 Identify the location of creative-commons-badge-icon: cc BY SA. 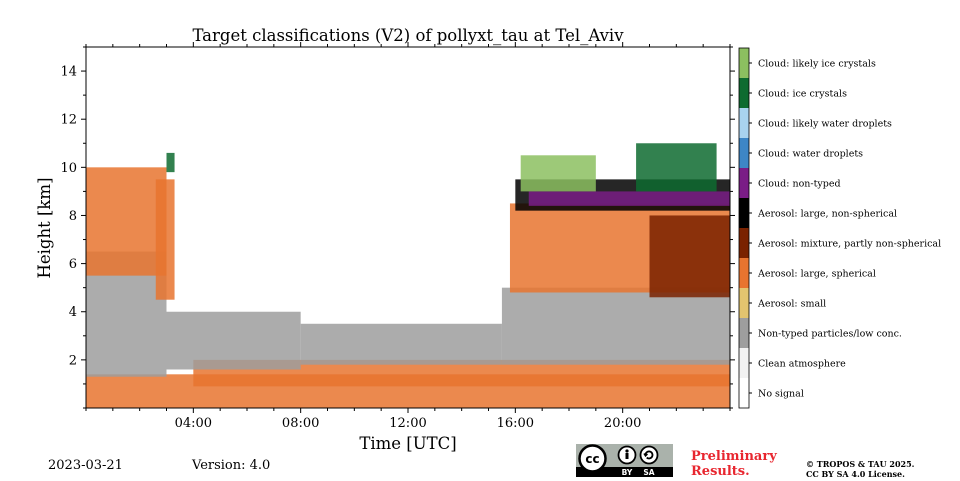
(624, 460).